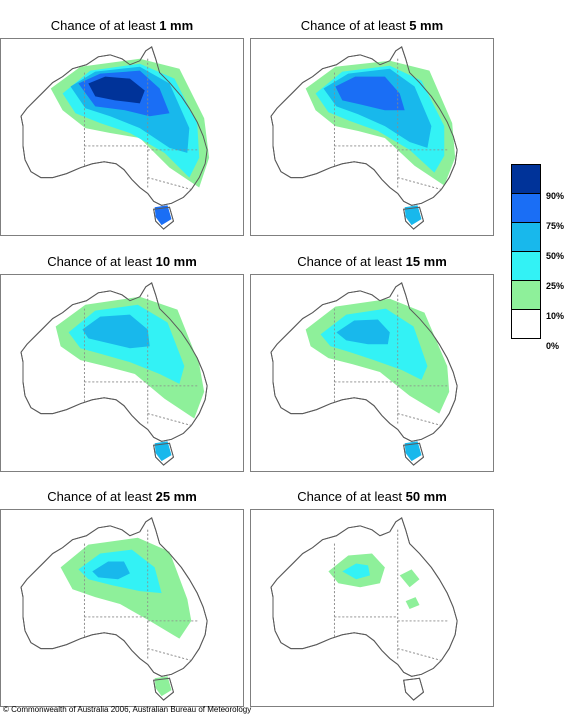 The height and width of the screenshot is (716, 570). I want to click on legend-label: 25%, so click(555, 286).